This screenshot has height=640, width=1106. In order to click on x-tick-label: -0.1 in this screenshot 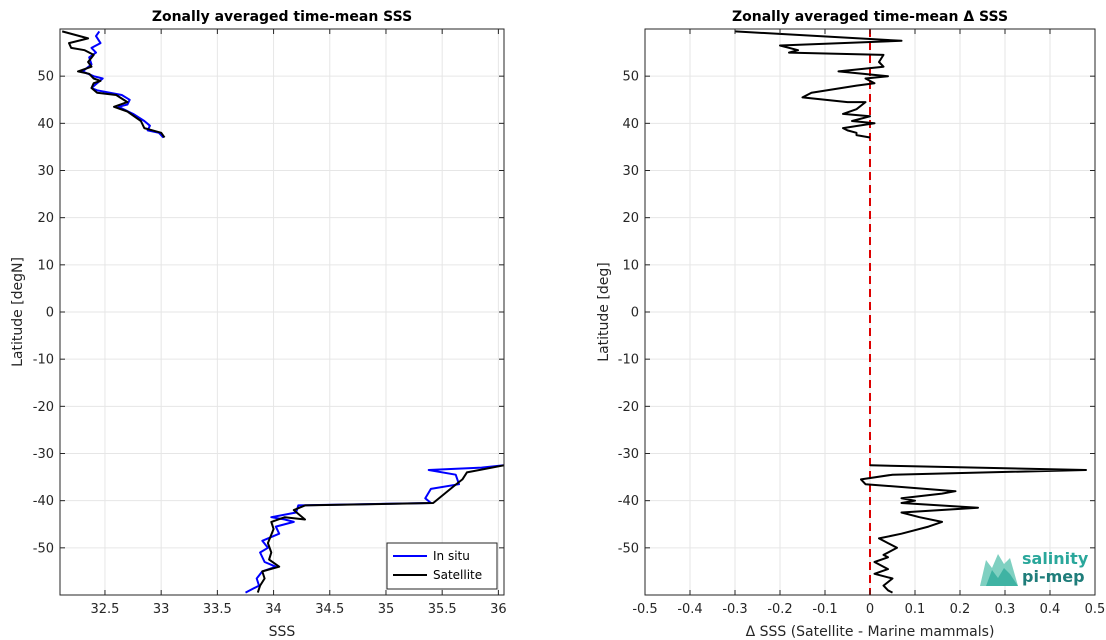, I will do `click(824, 609)`.